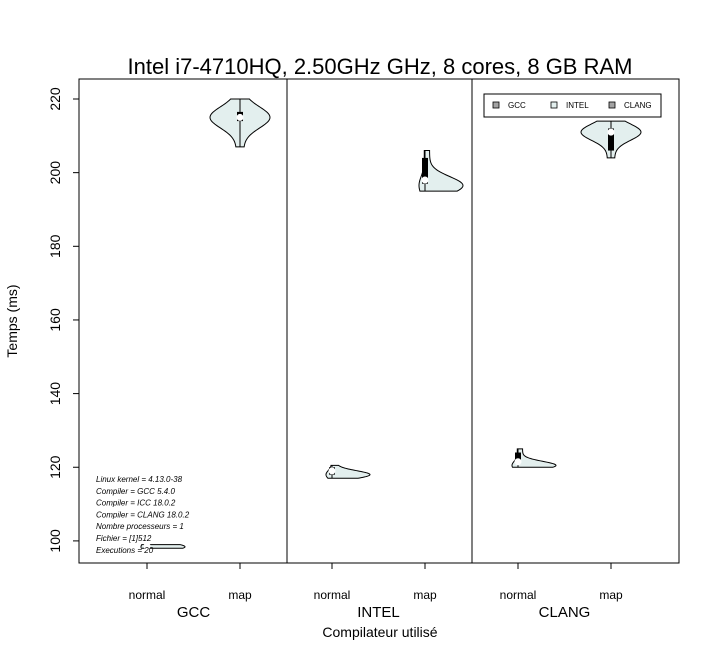  I want to click on legend: GCC INTEL CLANG, so click(572, 105).